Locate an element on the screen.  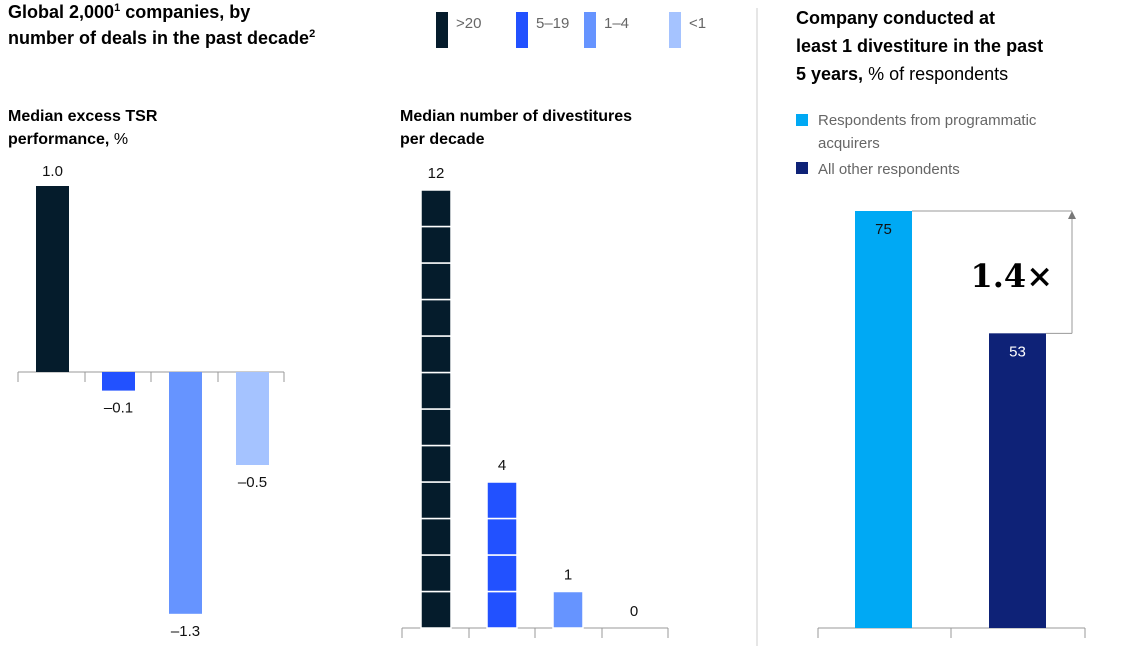
chart1-label-1: –0.1 is located at coordinates (118, 408).